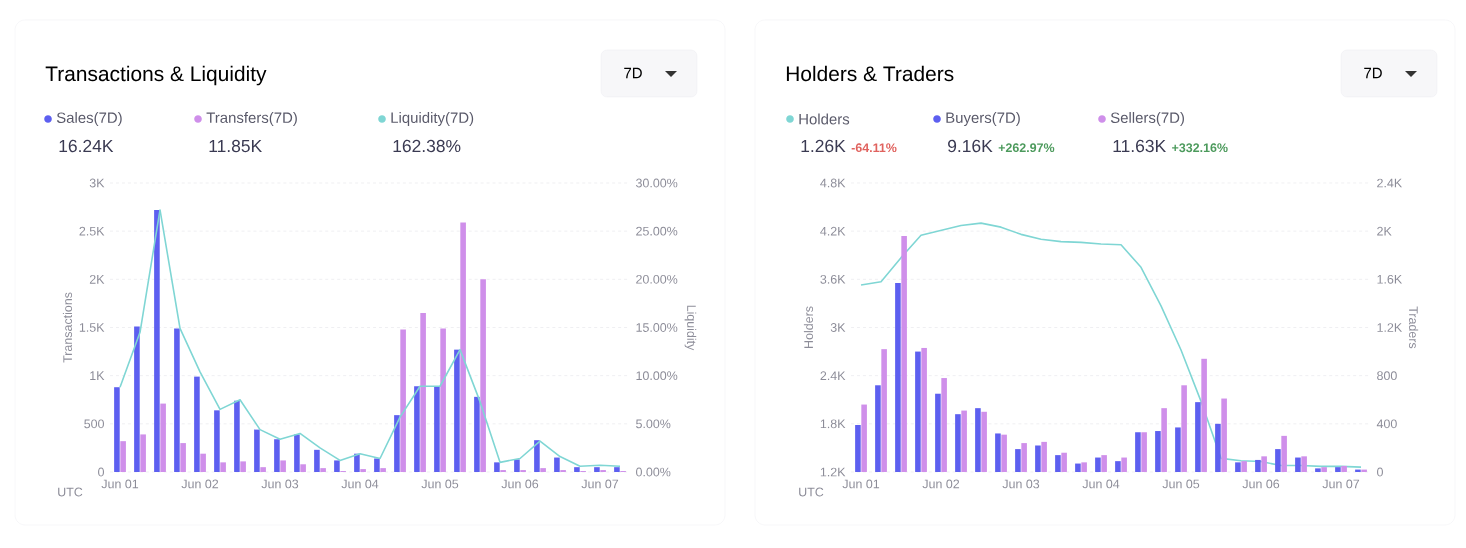 This screenshot has height=548, width=1466. Describe the element at coordinates (1373, 73) in the screenshot. I see `text: 7D` at that location.